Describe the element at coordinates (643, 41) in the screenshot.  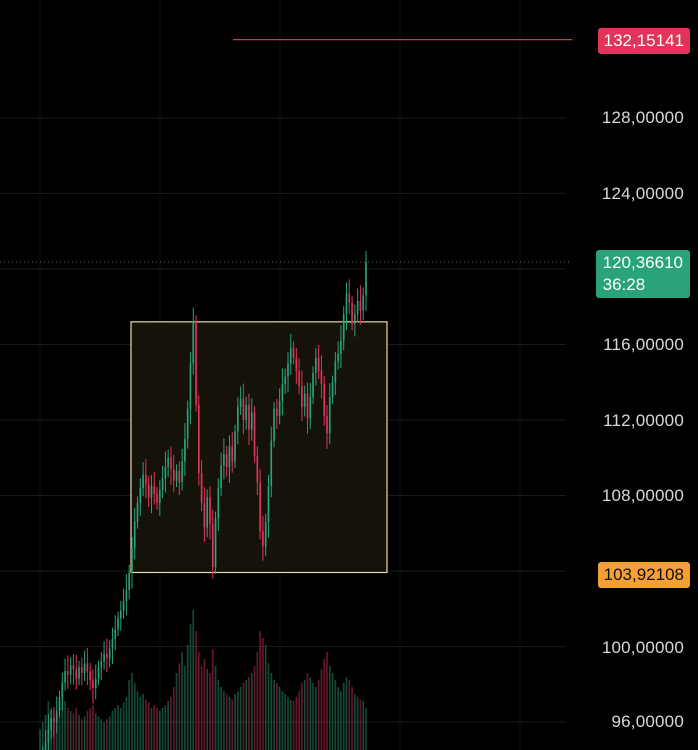
I see `resistance-price-tag: 132,15141` at that location.